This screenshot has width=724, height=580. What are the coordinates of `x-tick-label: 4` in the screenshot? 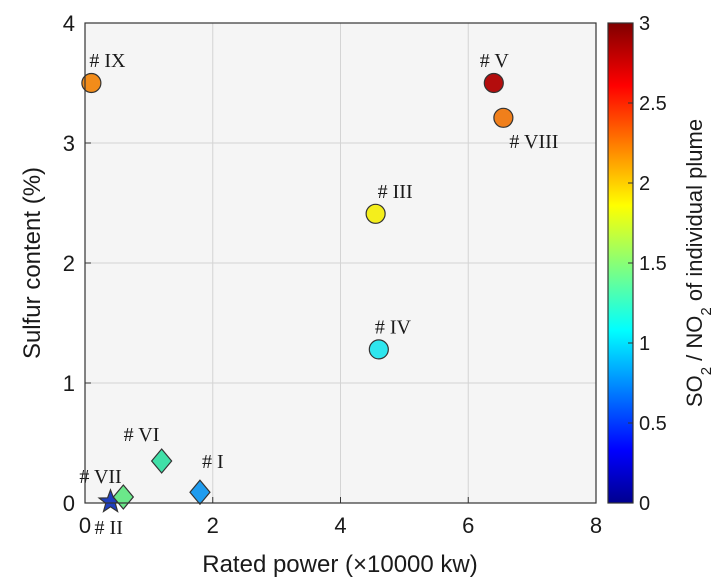 It's located at (340, 525).